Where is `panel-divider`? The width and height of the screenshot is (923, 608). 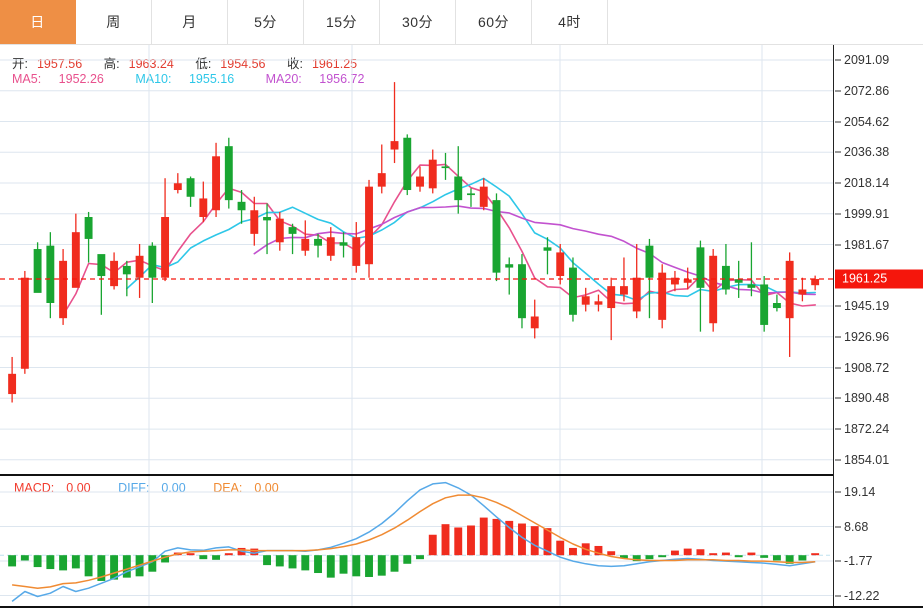 panel-divider is located at coordinates (416, 475).